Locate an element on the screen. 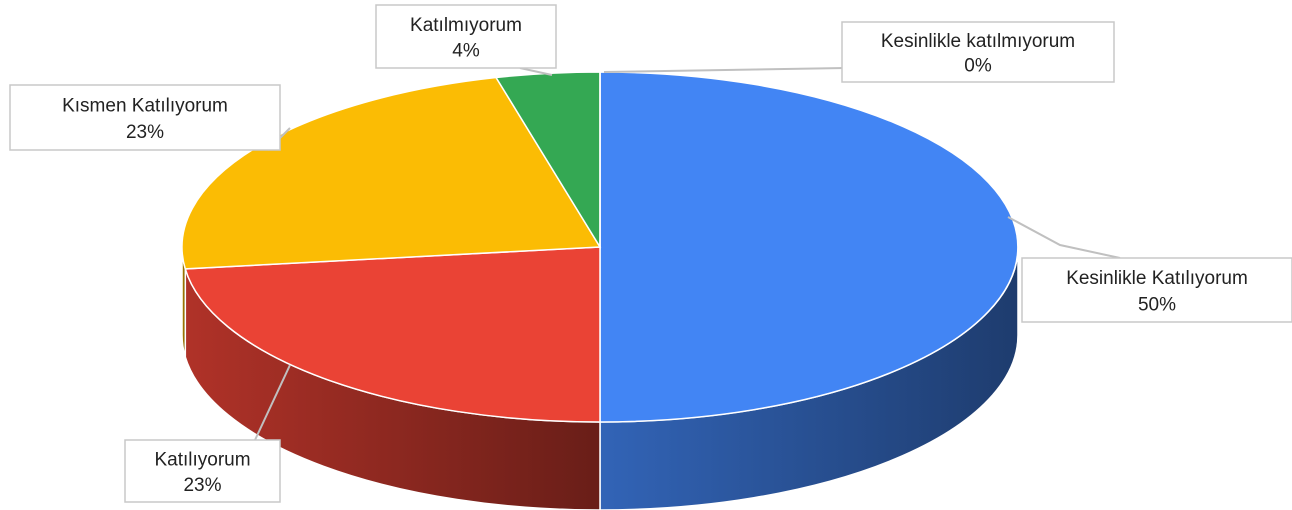 The width and height of the screenshot is (1292, 510). label-value: 50% is located at coordinates (1157, 304).